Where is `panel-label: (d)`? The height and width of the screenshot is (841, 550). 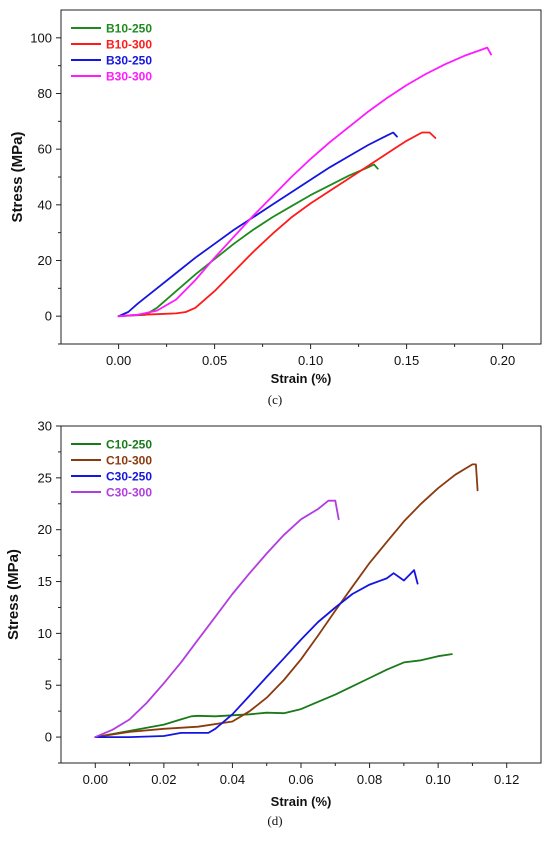
panel-label: (d) is located at coordinates (274, 820).